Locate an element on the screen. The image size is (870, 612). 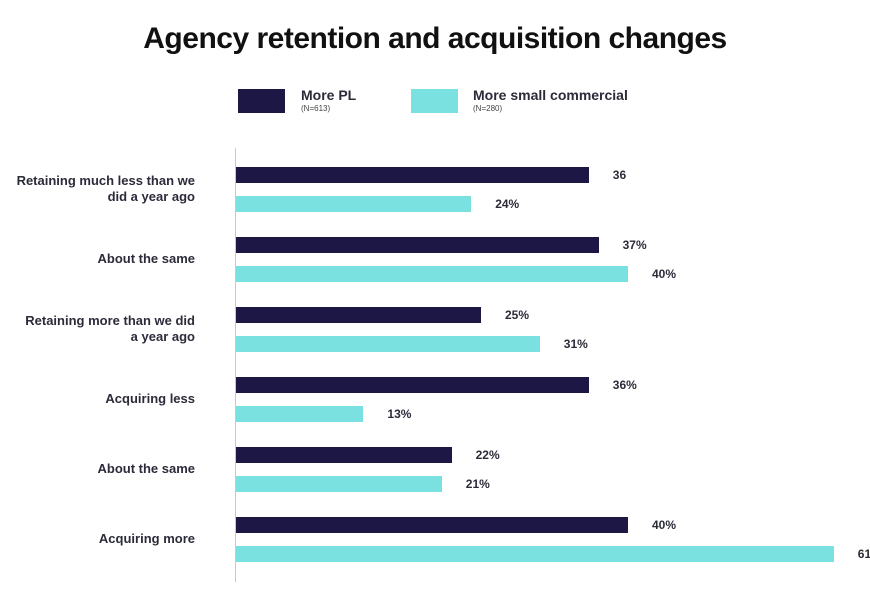
data-label: 24% is located at coordinates (507, 204).